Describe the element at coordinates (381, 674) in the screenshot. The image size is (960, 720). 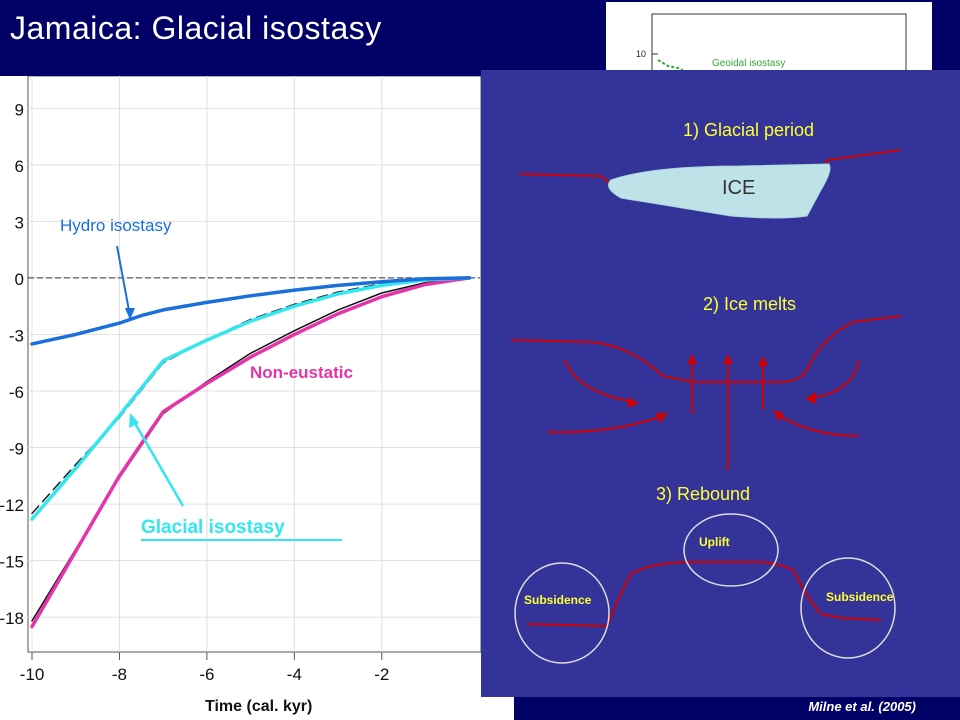
I see `x-tick-label: -2` at that location.